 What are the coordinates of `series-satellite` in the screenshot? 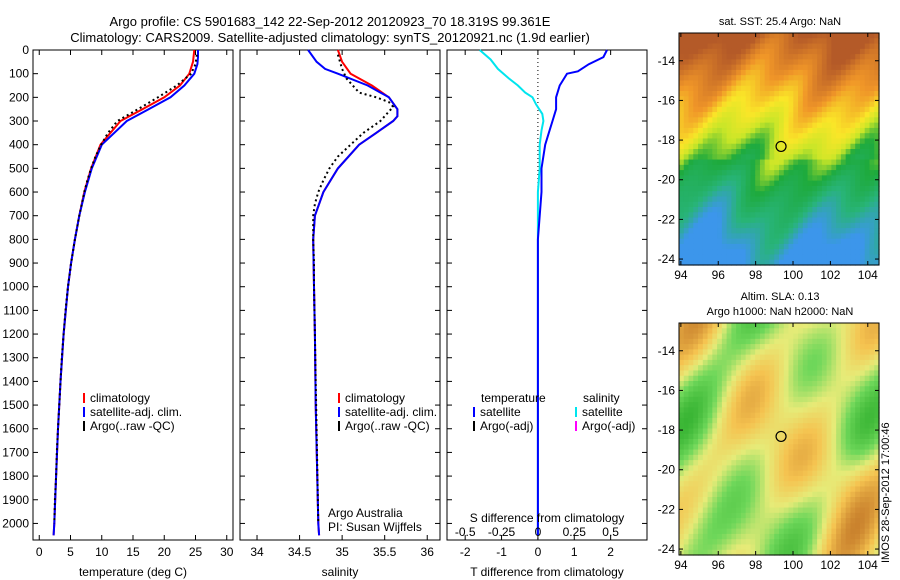 It's located at (353, 292).